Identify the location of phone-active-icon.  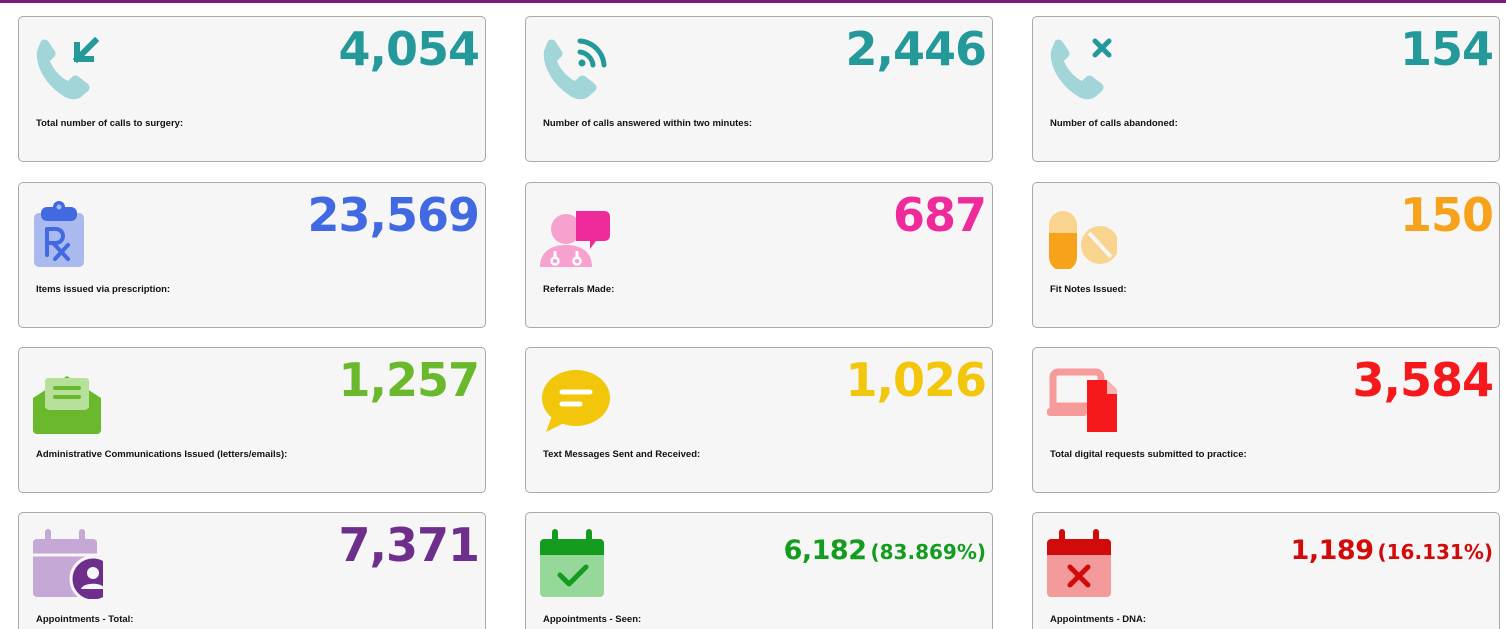
(574, 67).